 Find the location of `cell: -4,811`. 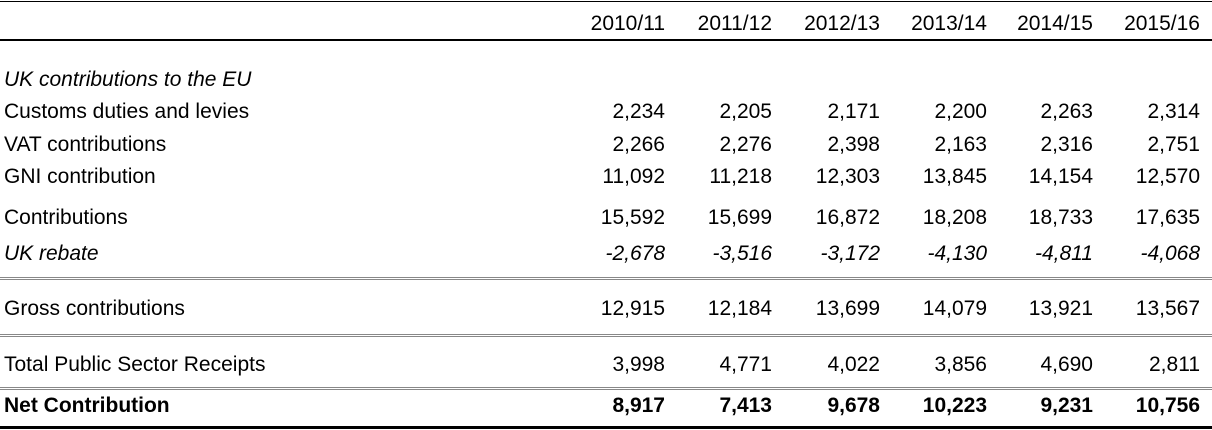

cell: -4,811 is located at coordinates (1064, 253).